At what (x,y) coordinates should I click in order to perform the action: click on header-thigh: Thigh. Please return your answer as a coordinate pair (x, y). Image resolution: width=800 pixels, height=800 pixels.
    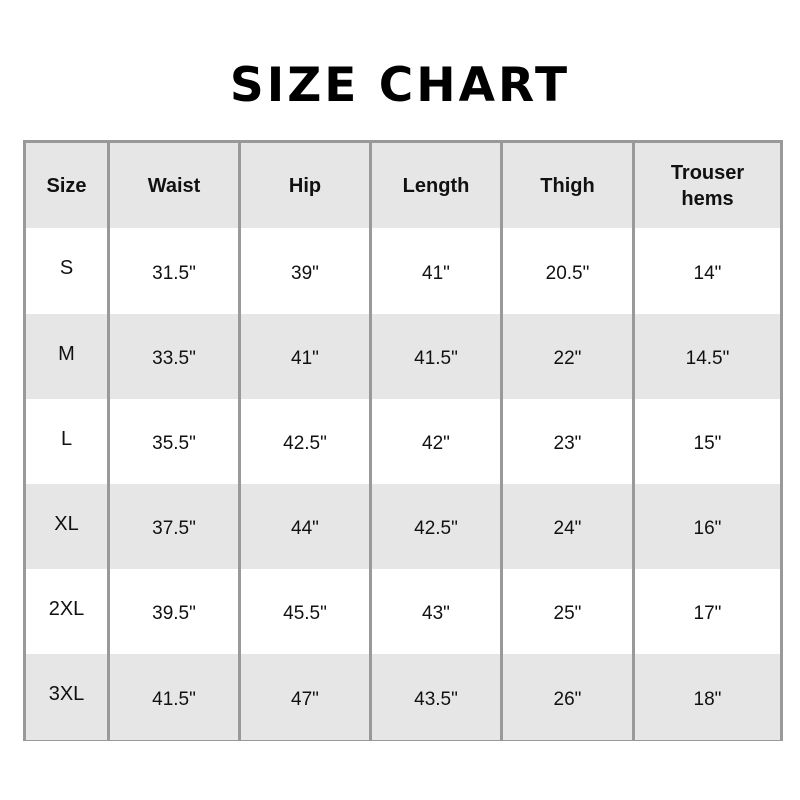
    Looking at the image, I should click on (569, 185).